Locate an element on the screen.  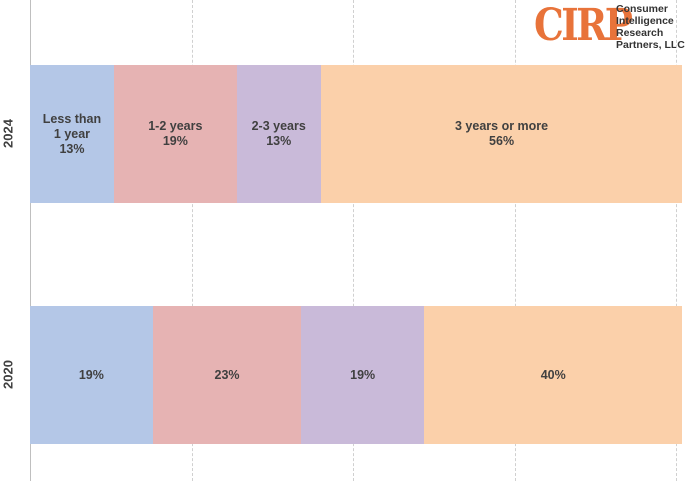
logo-line: Research is located at coordinates (640, 33).